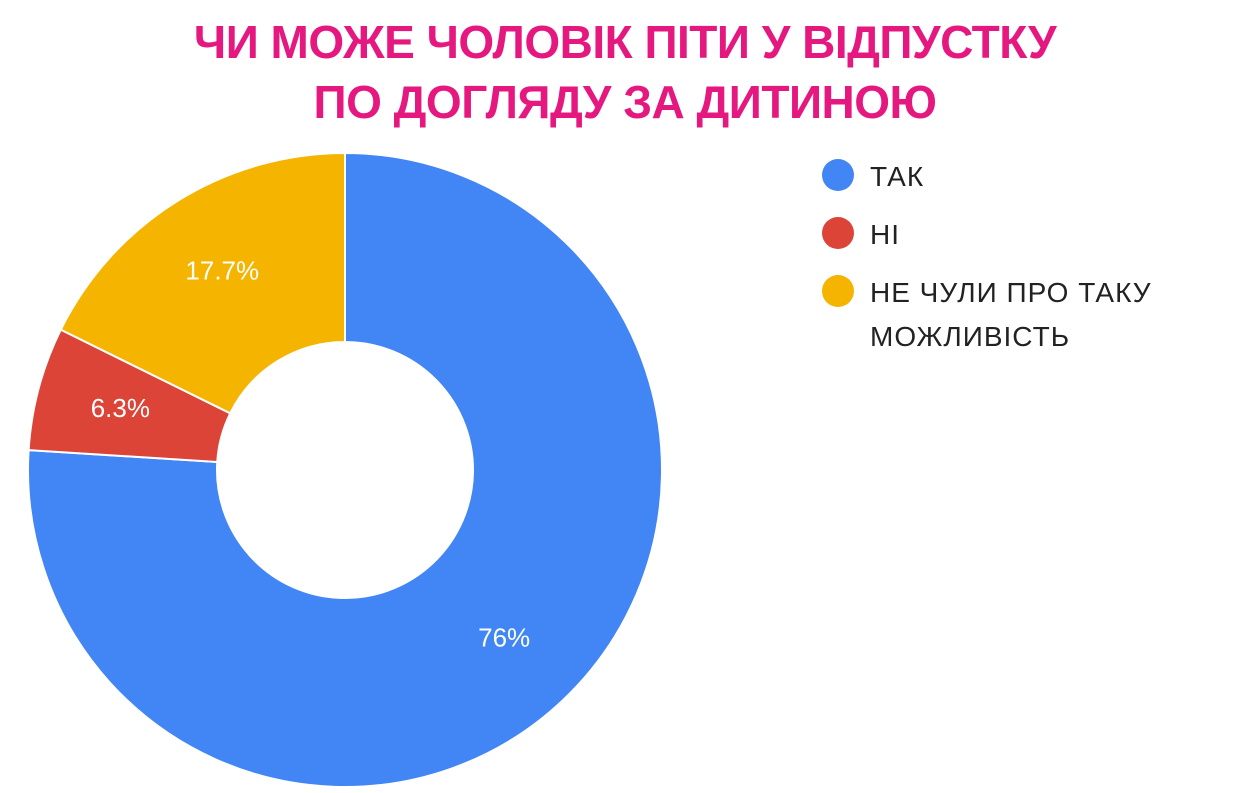  Describe the element at coordinates (504, 637) in the screenshot. I see `data-label-yes: 76%` at that location.